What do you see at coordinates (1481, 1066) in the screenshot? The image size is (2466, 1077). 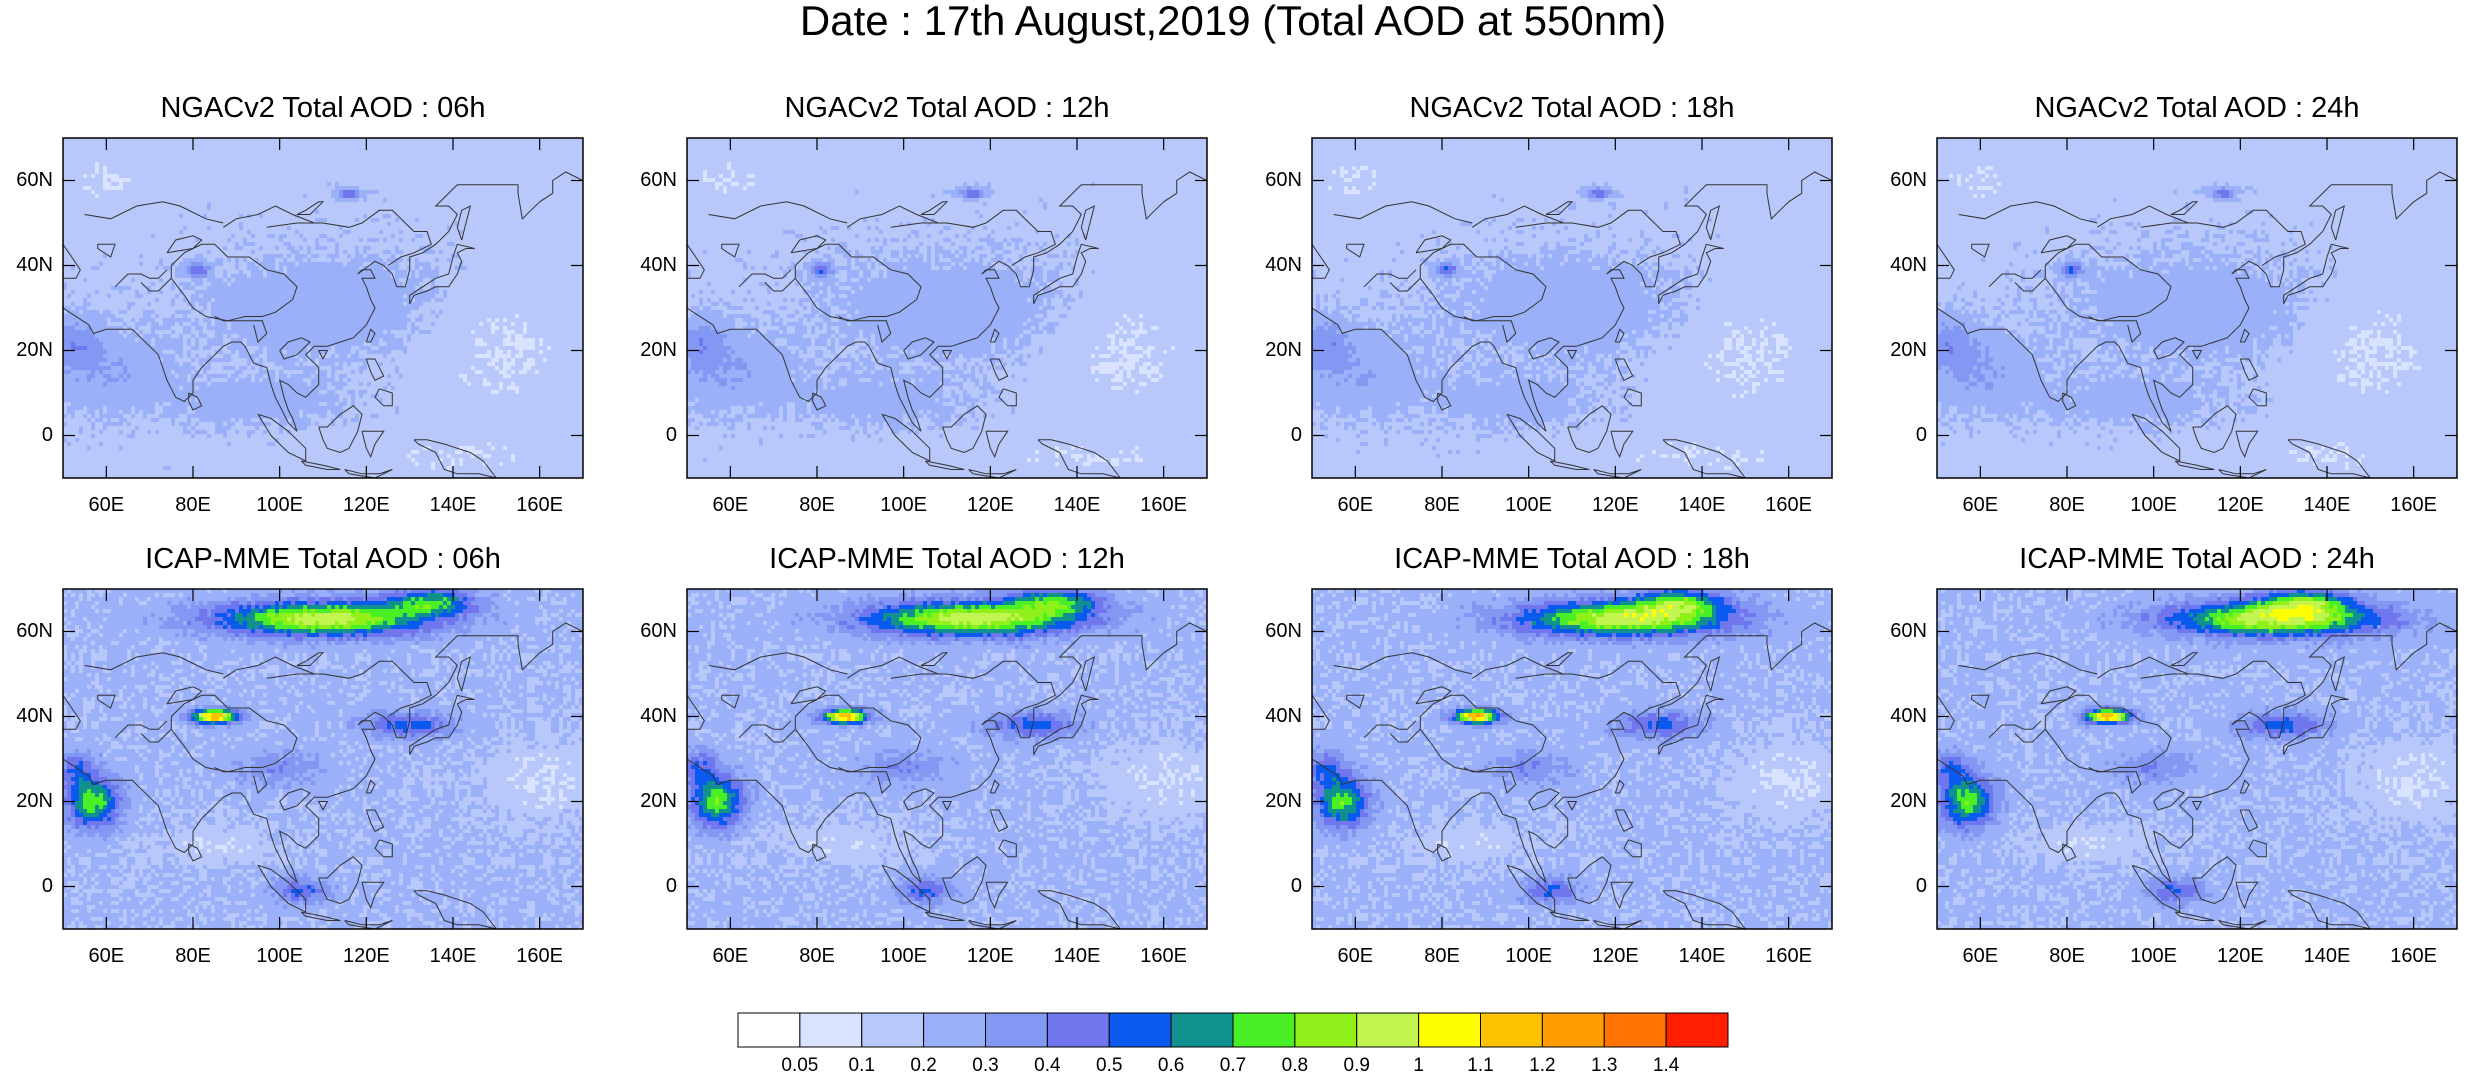 I see `colorbar-label: 1.1` at bounding box center [1481, 1066].